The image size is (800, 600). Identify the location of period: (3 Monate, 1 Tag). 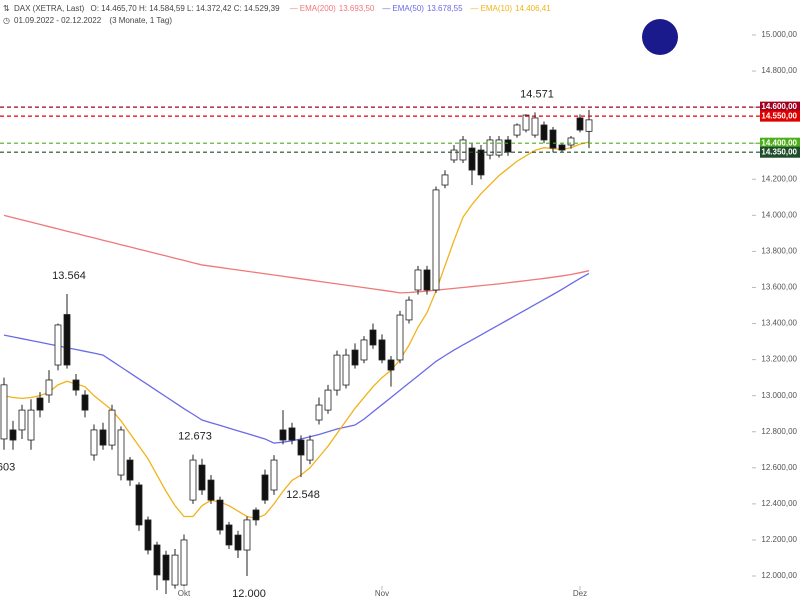
(140, 20).